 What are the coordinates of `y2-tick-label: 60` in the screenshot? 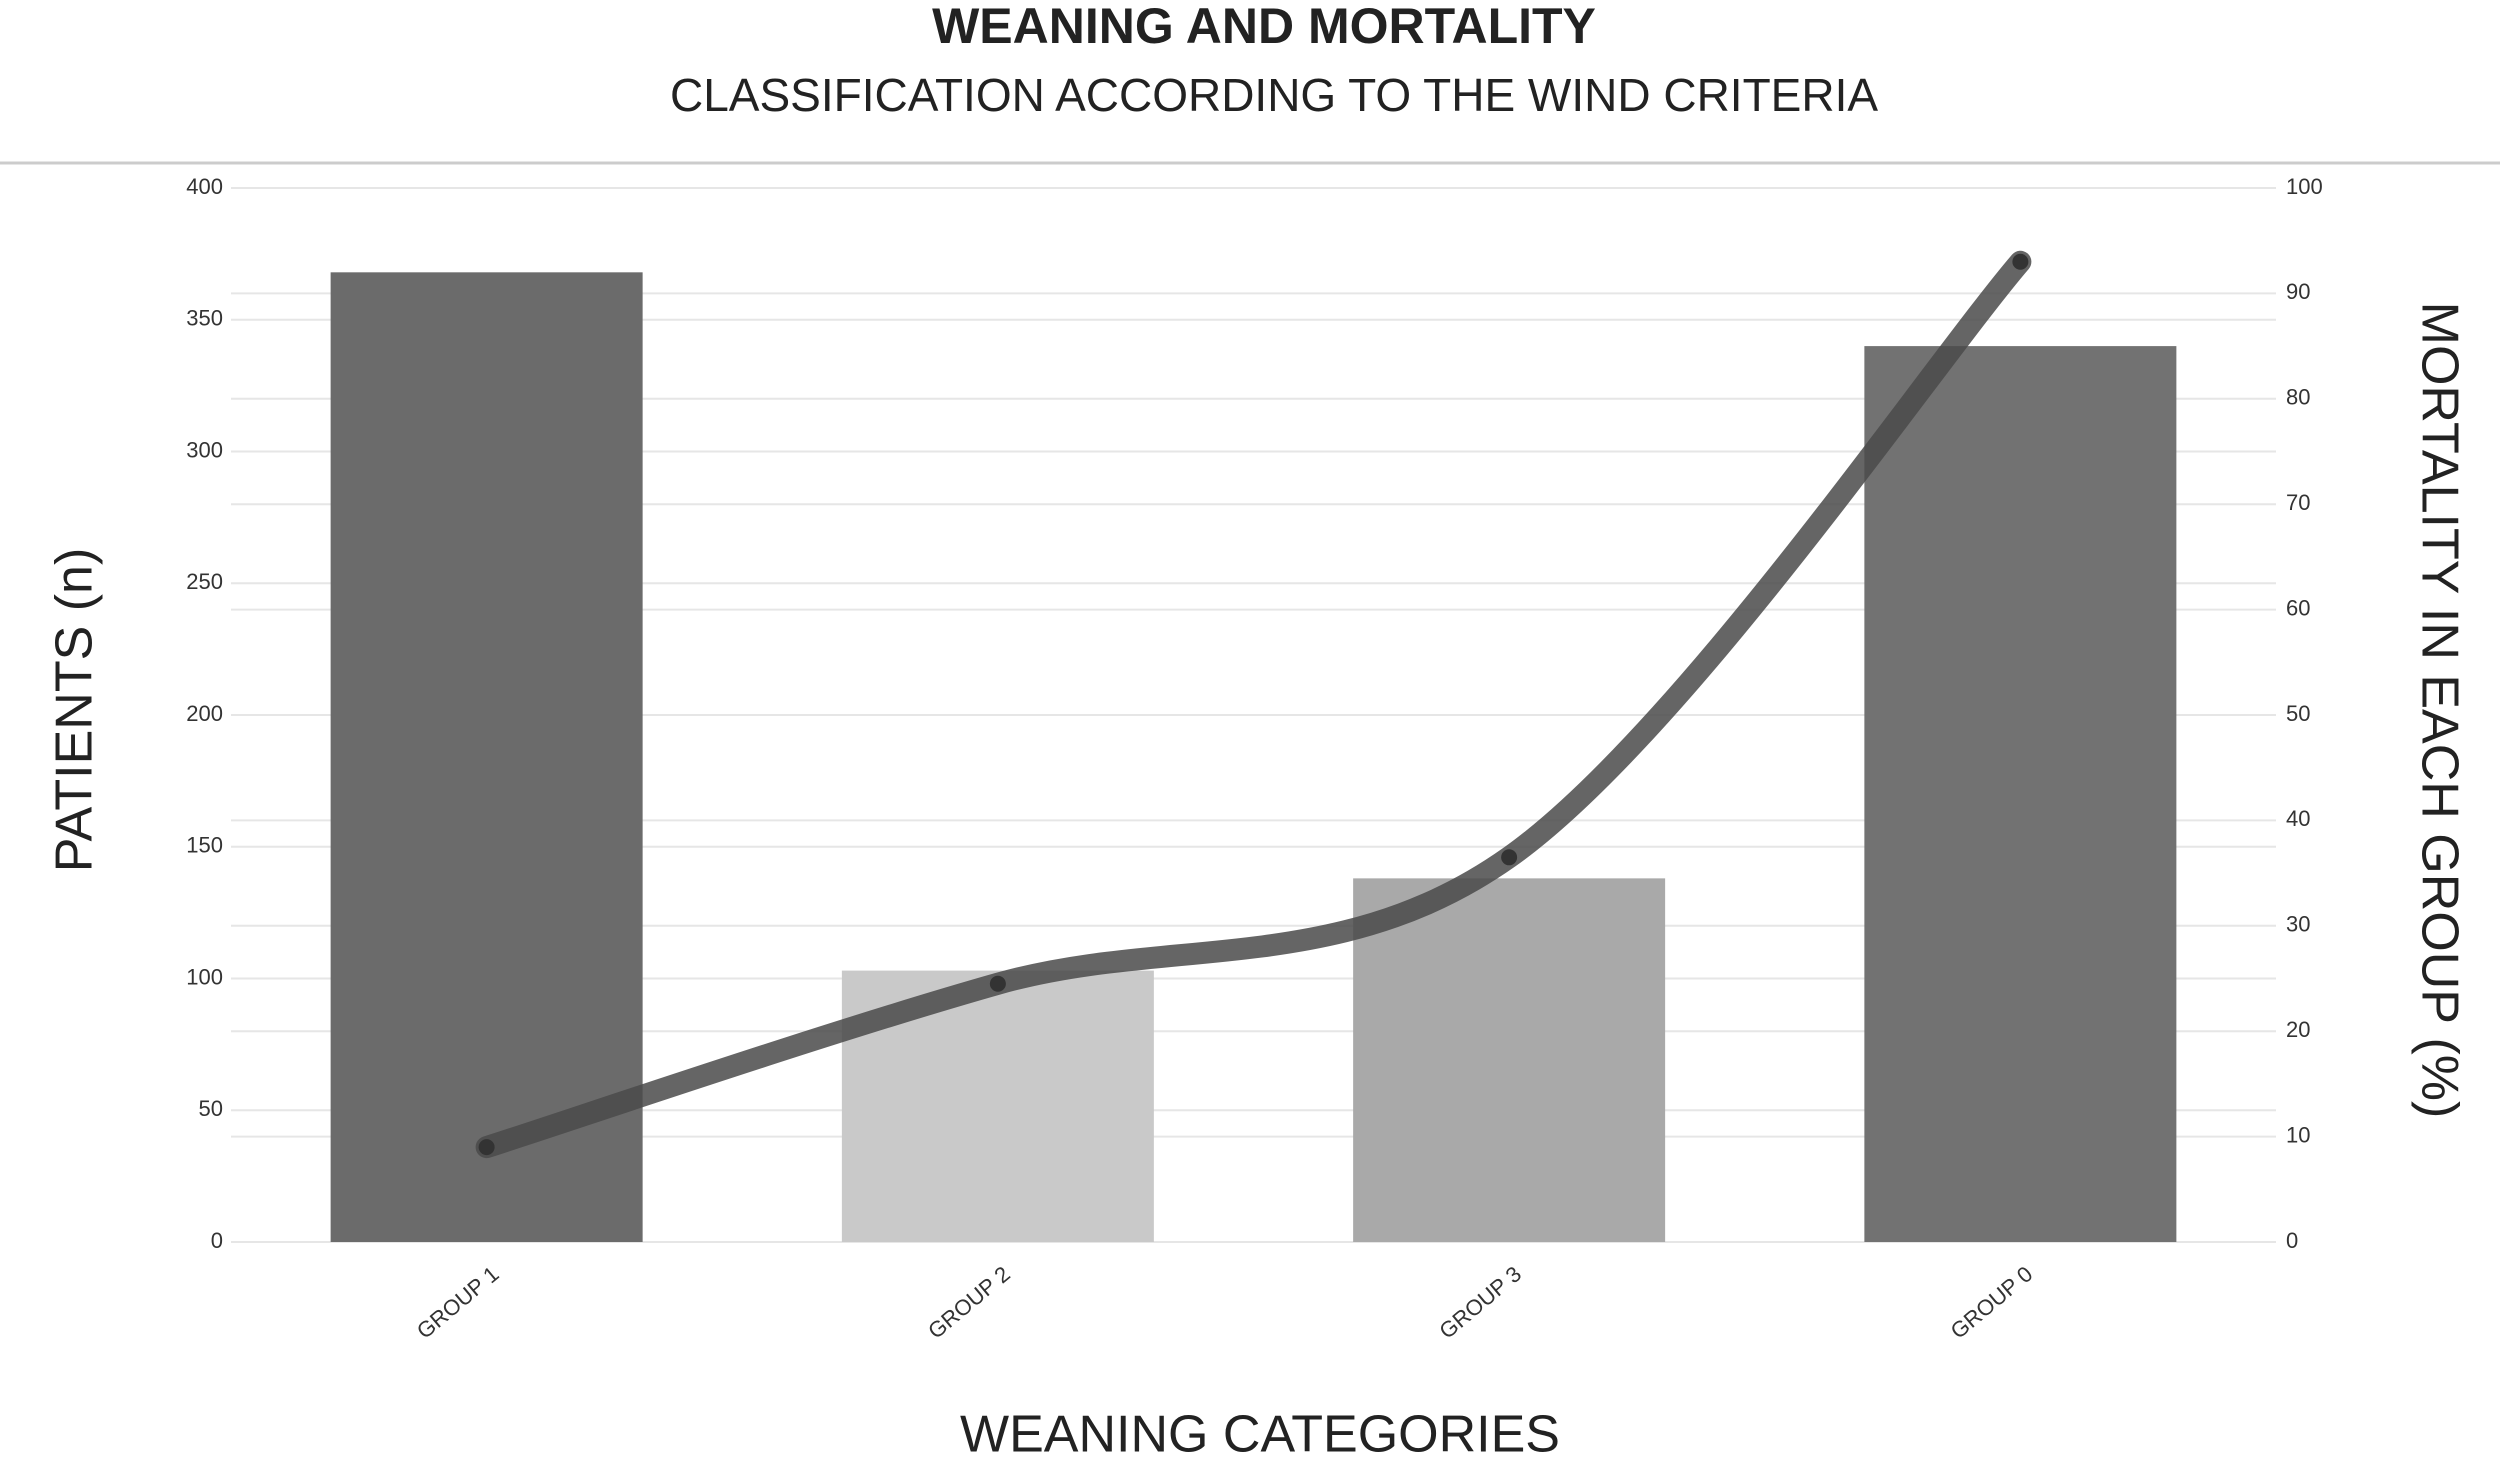 It's located at (2298, 607).